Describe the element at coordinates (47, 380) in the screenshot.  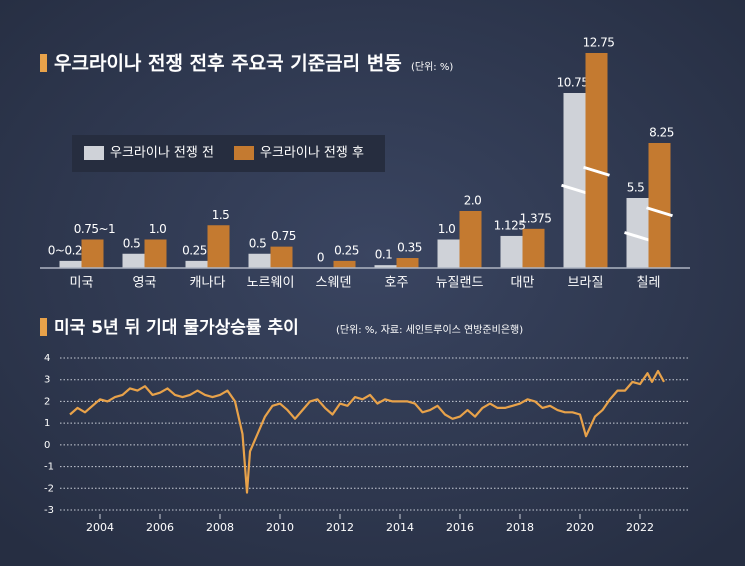
I see `y-tick-label: 3` at that location.